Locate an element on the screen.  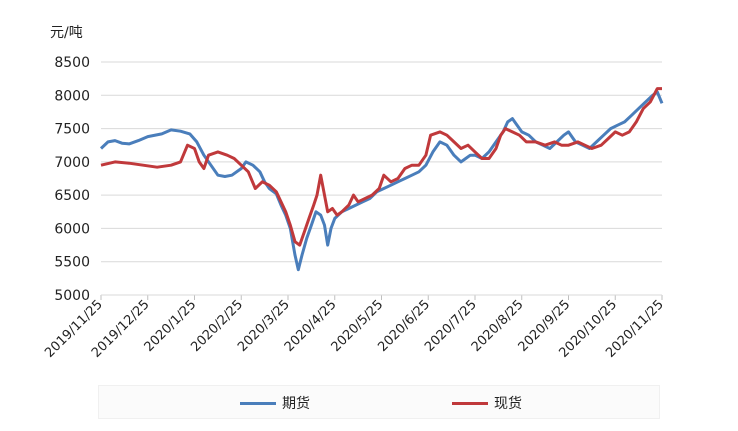
legend-item-futures: 期货 is located at coordinates (275, 403).